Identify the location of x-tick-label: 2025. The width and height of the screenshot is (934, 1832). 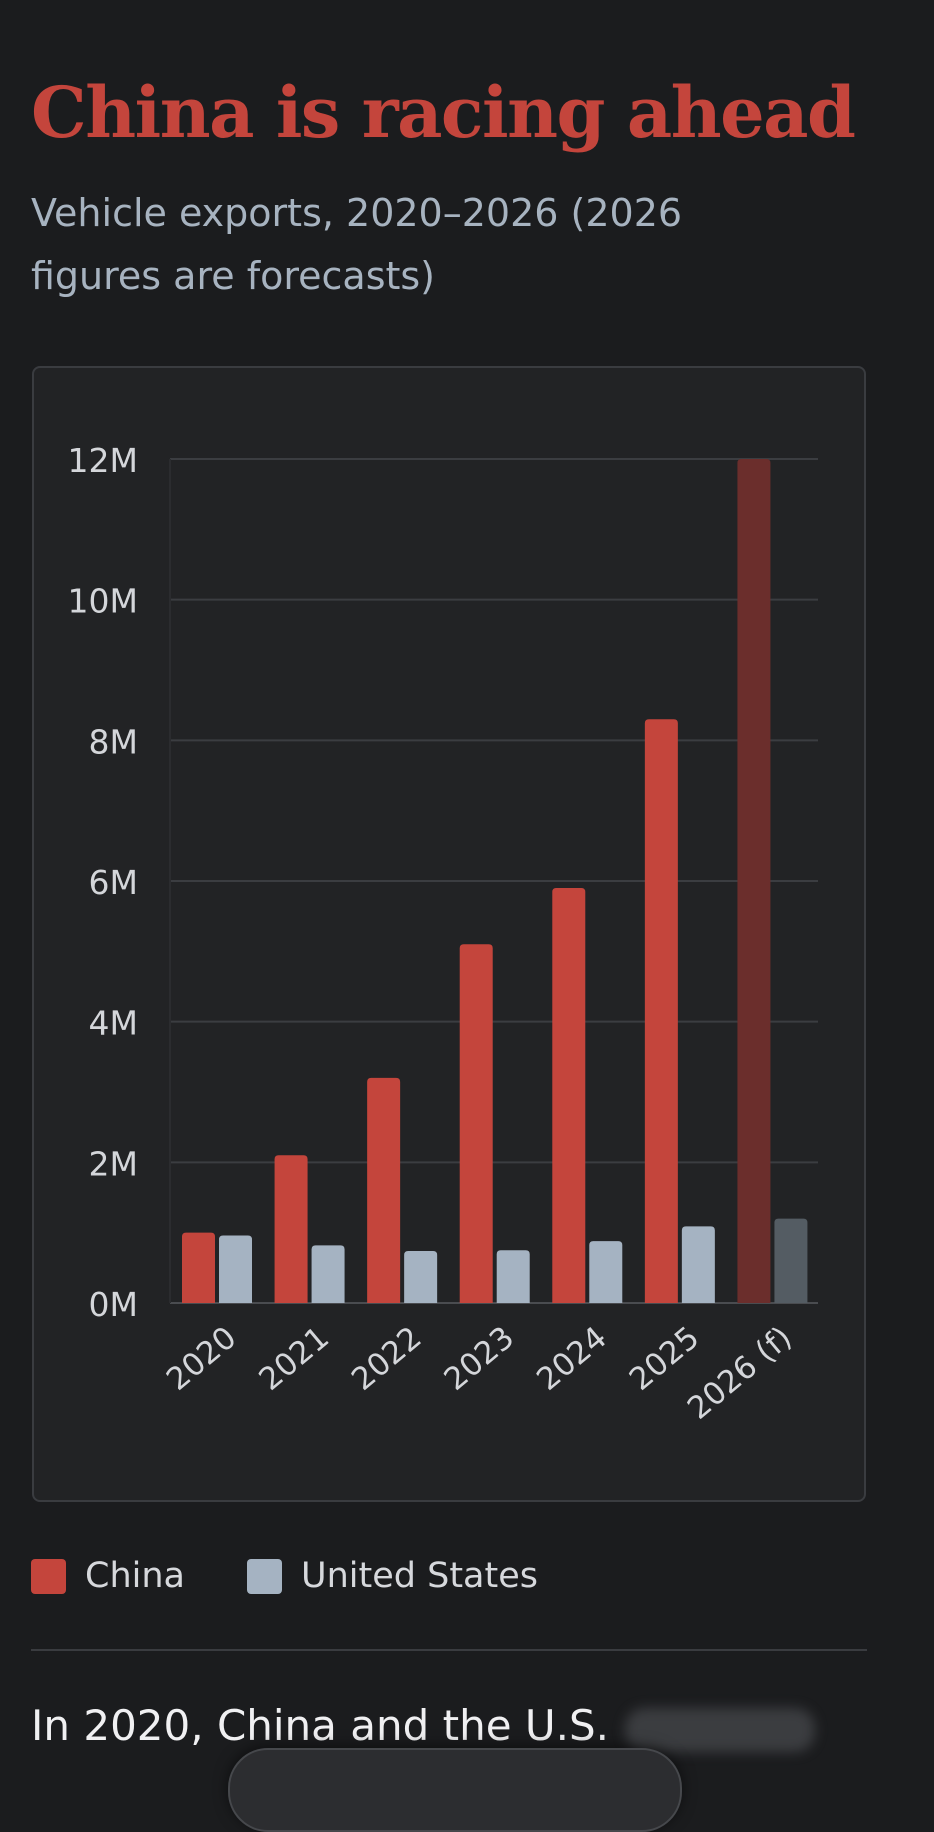
(665, 1359).